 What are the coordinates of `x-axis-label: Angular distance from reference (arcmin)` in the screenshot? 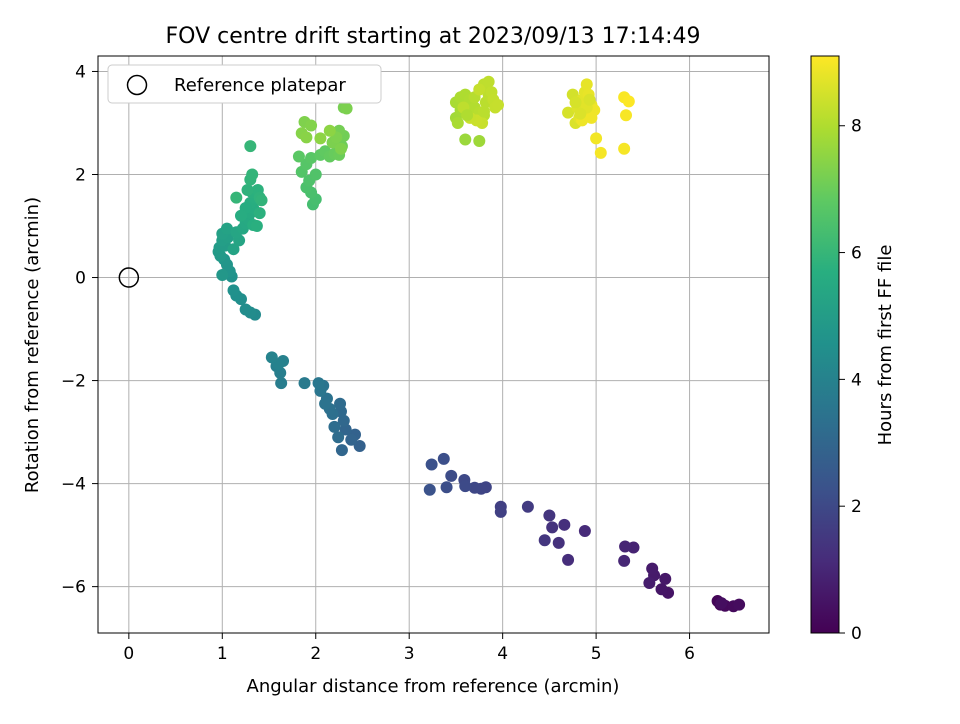 It's located at (433, 686).